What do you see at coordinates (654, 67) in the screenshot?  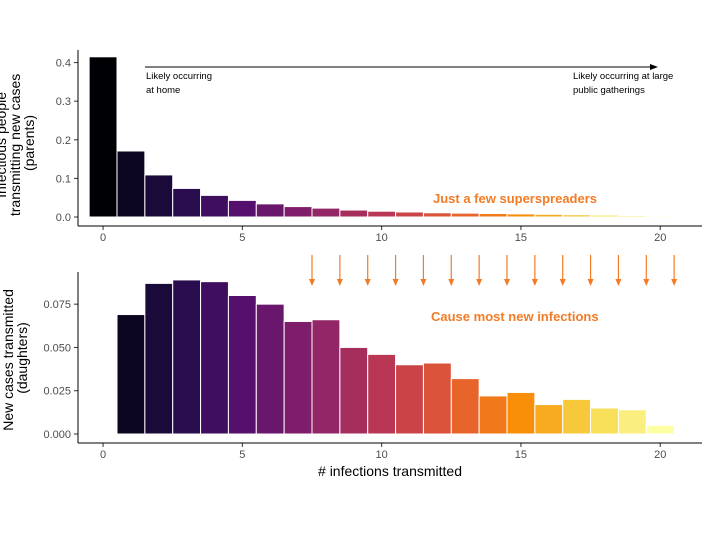 I see `home-to-gatherings-arrowhead` at bounding box center [654, 67].